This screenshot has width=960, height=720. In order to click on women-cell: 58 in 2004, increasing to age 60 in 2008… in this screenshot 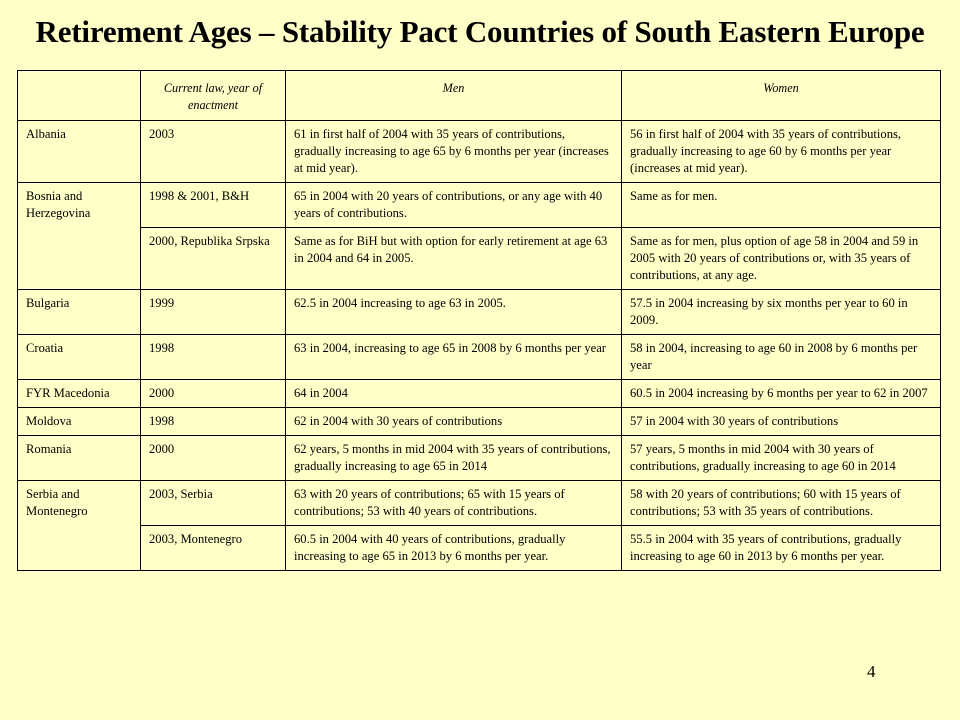, I will do `click(781, 357)`.